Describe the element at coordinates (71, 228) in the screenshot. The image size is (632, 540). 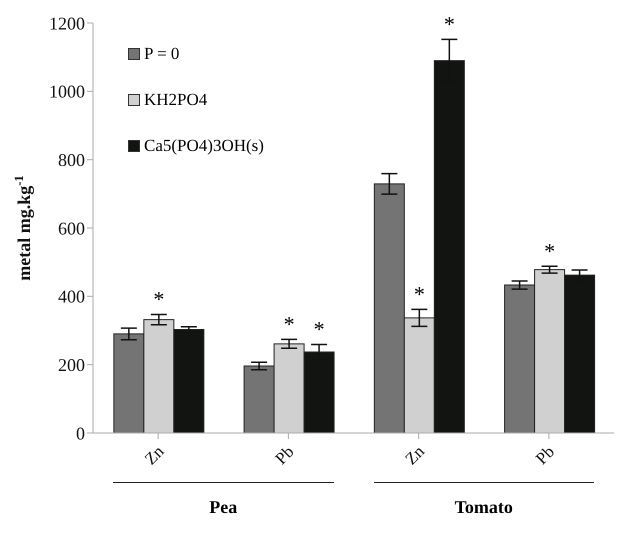
I see `y-tick-label: 600` at that location.